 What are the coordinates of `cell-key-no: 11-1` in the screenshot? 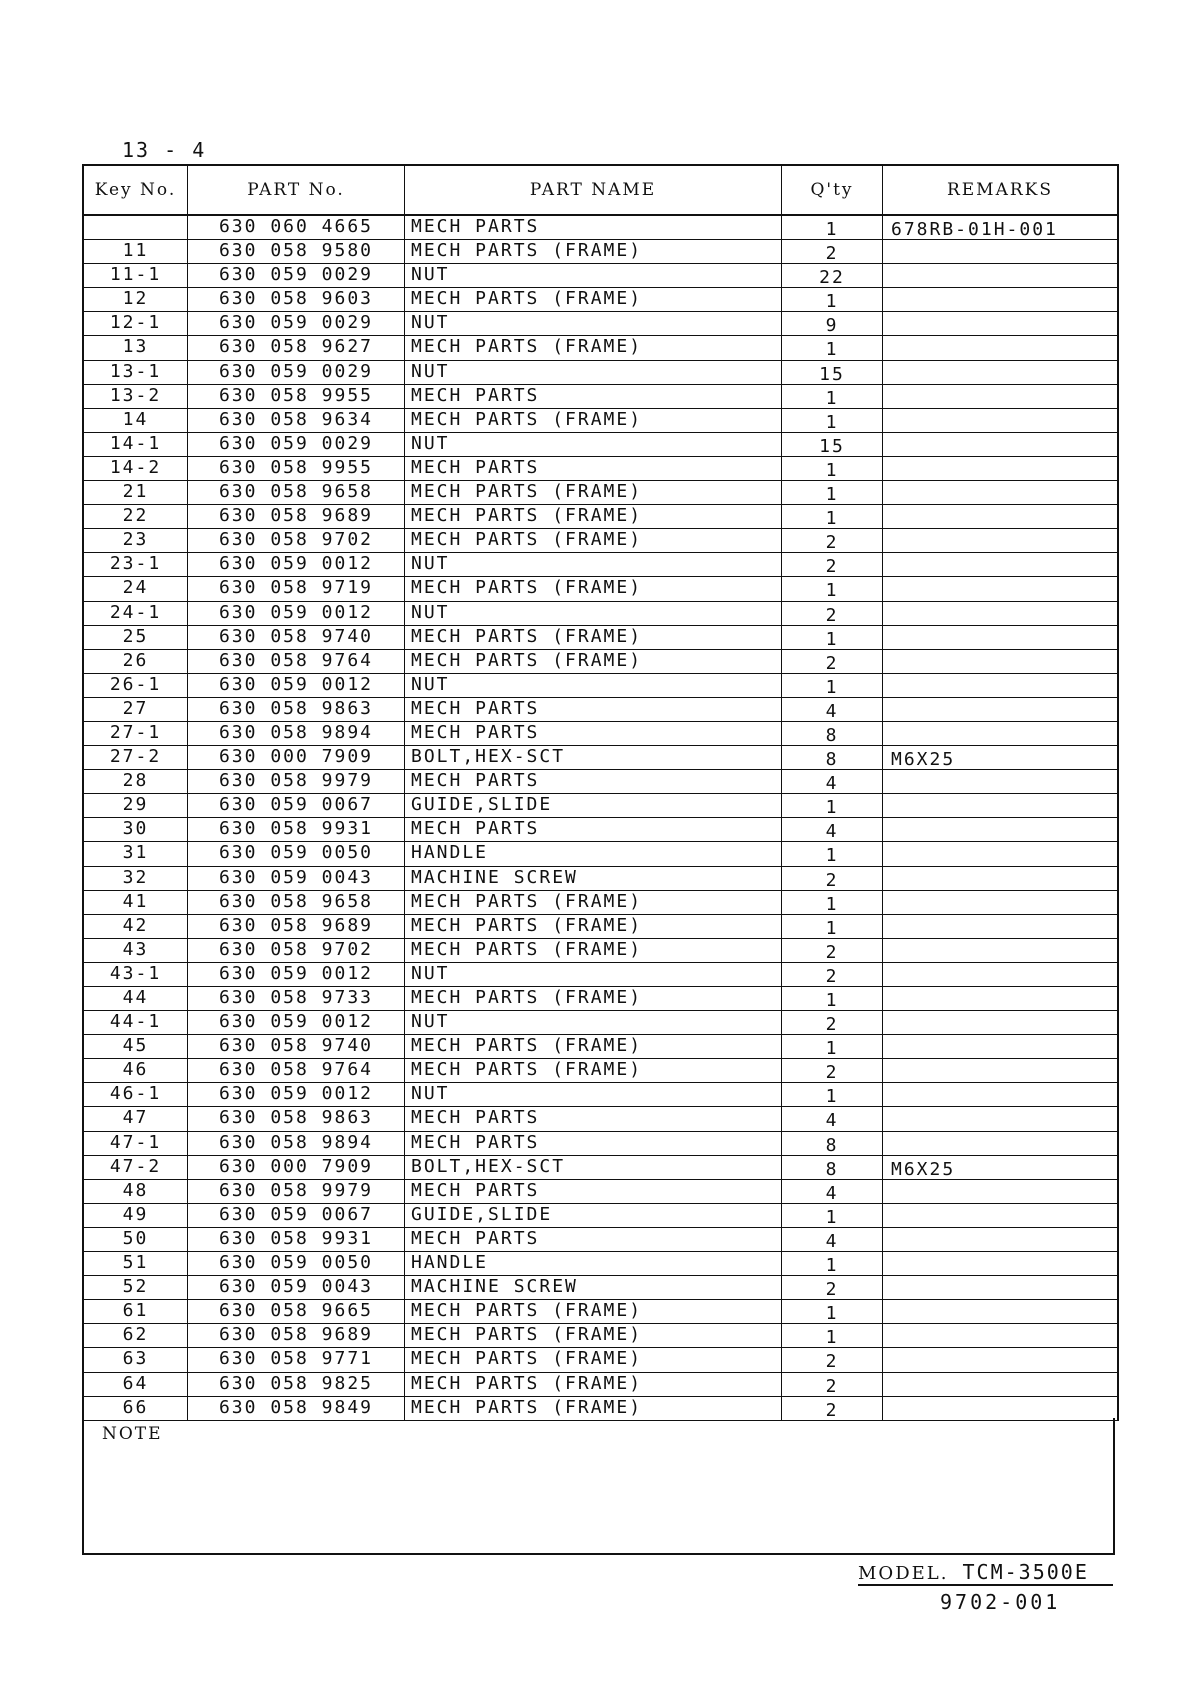 It's located at (136, 276).